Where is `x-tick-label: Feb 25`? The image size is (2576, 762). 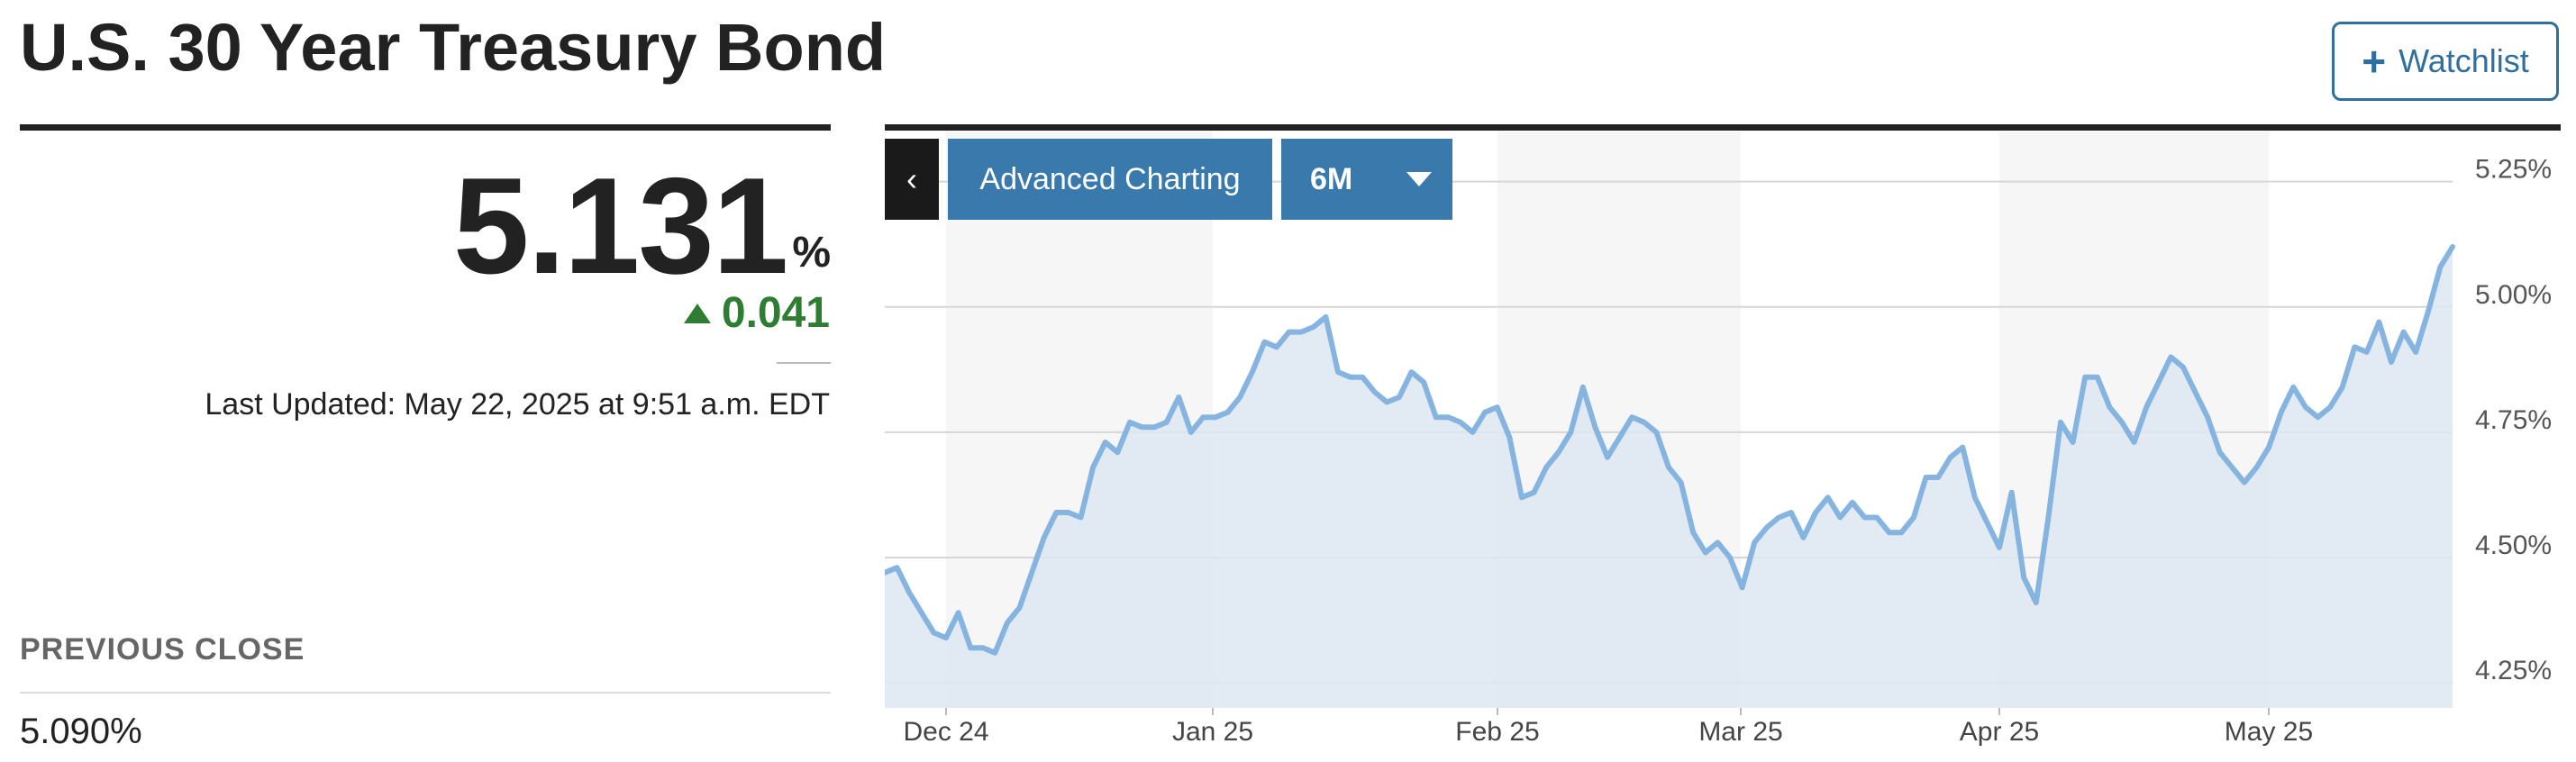 x-tick-label: Feb 25 is located at coordinates (1497, 732).